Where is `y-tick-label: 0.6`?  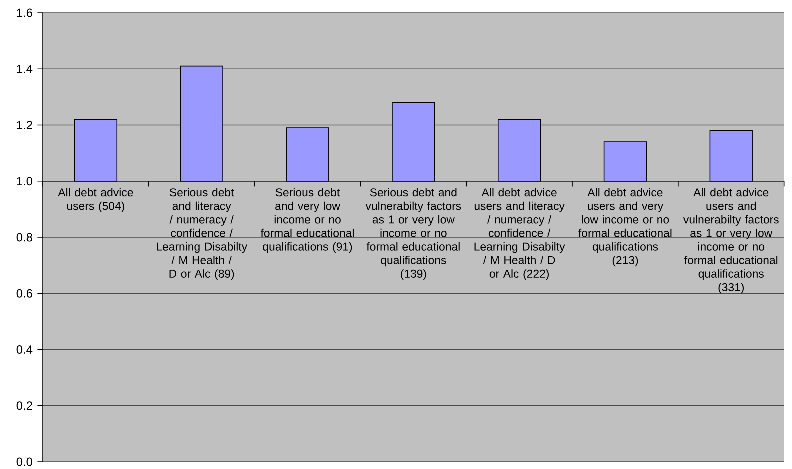 y-tick-label: 0.6 is located at coordinates (24, 293).